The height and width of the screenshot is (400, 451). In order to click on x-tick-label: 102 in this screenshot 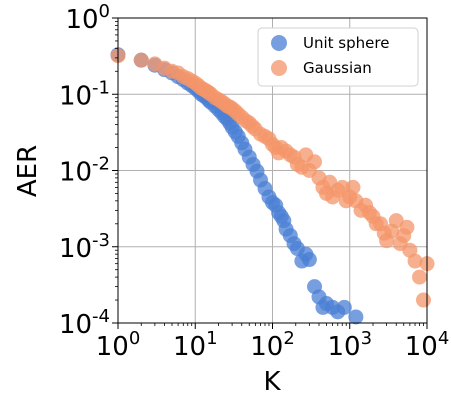, I will do `click(272, 345)`.